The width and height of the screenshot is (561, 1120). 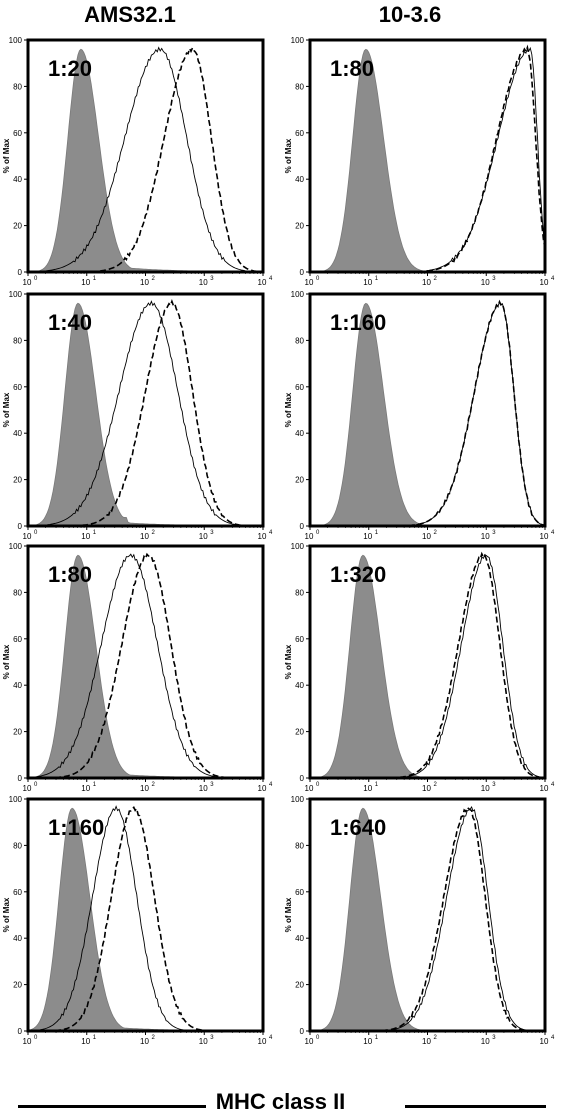 What do you see at coordinates (70, 322) in the screenshot?
I see `dilution-label: 1:40` at bounding box center [70, 322].